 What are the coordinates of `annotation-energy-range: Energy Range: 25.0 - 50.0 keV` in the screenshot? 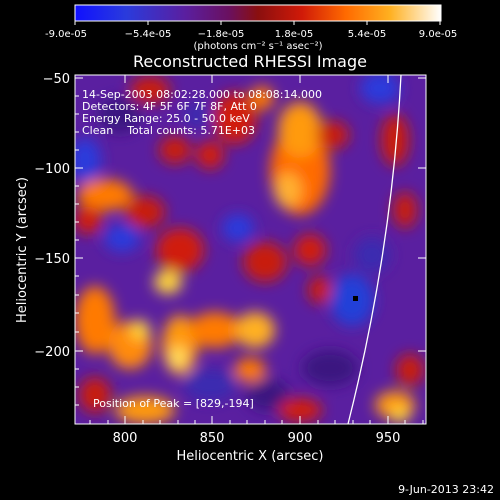 It's located at (166, 118).